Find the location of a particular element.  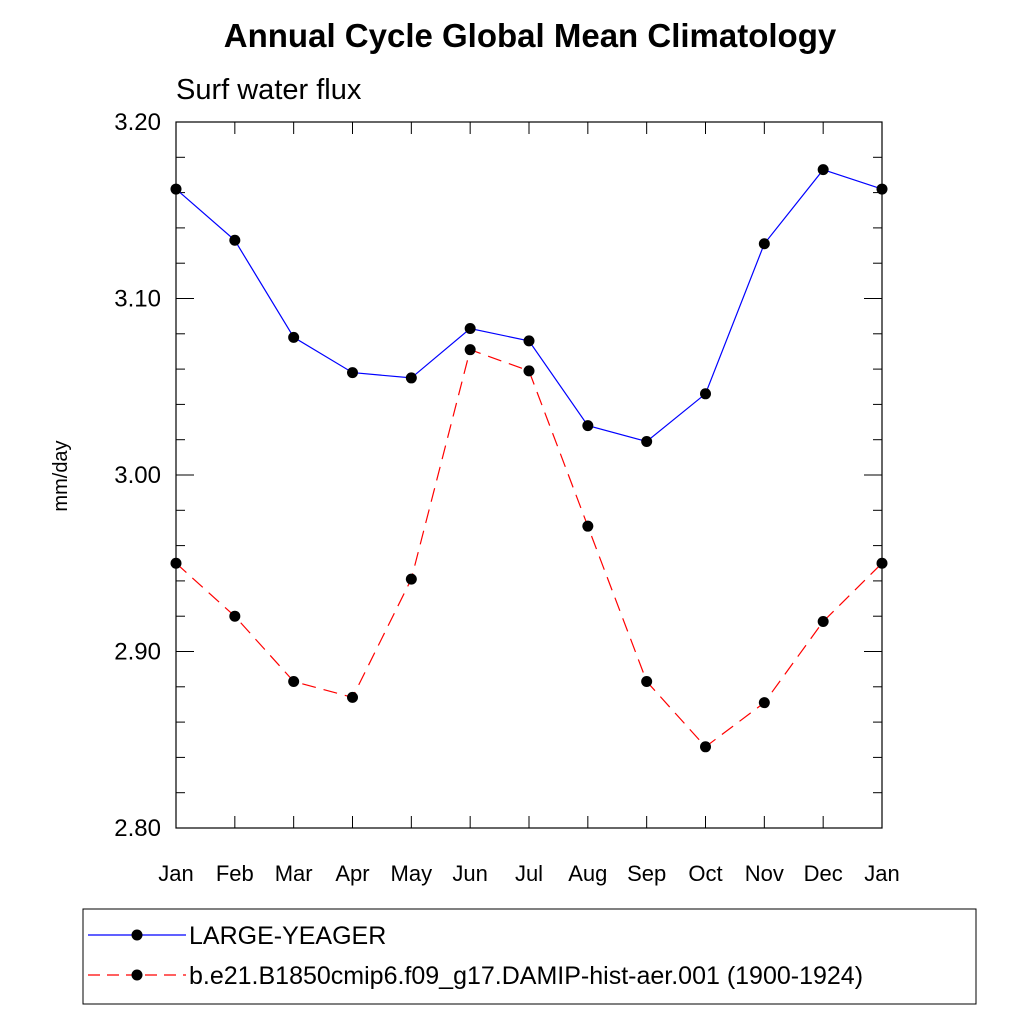

x-tick-label: Jul is located at coordinates (529, 873).